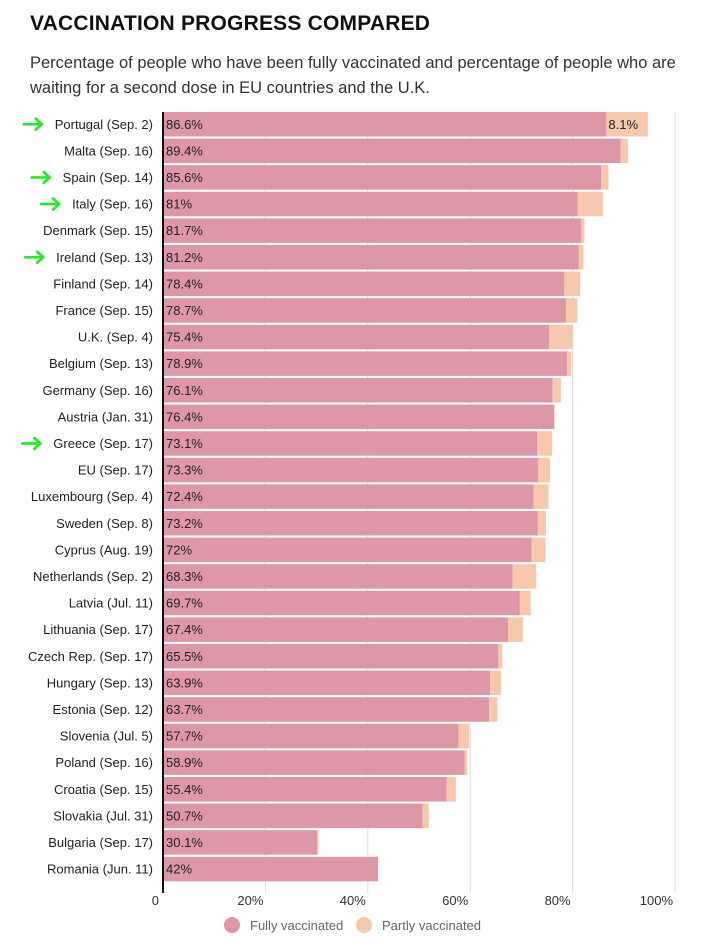 The width and height of the screenshot is (716, 951). Describe the element at coordinates (431, 925) in the screenshot. I see `legend-label-partly: Partly vaccinated` at that location.